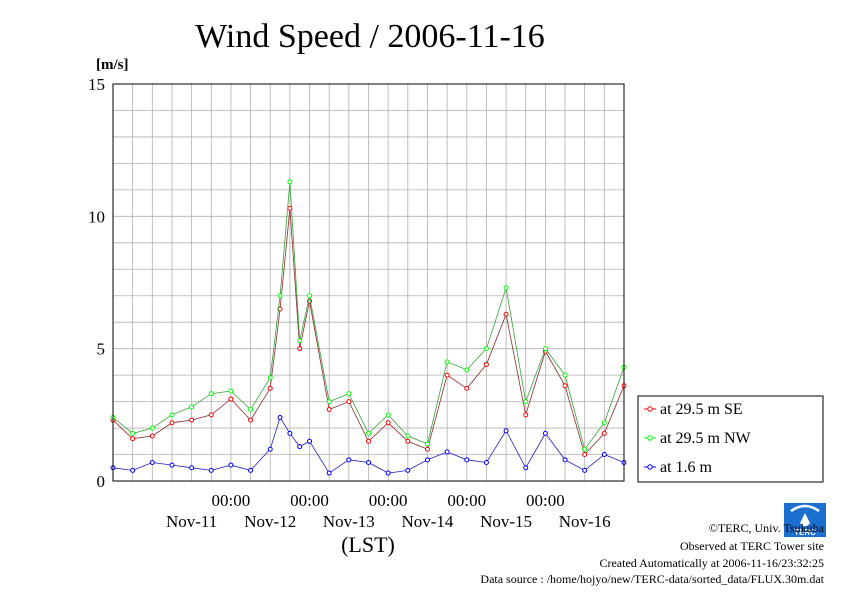 The width and height of the screenshot is (842, 595). I want to click on legend-entry: at 1.6 m, so click(678, 467).